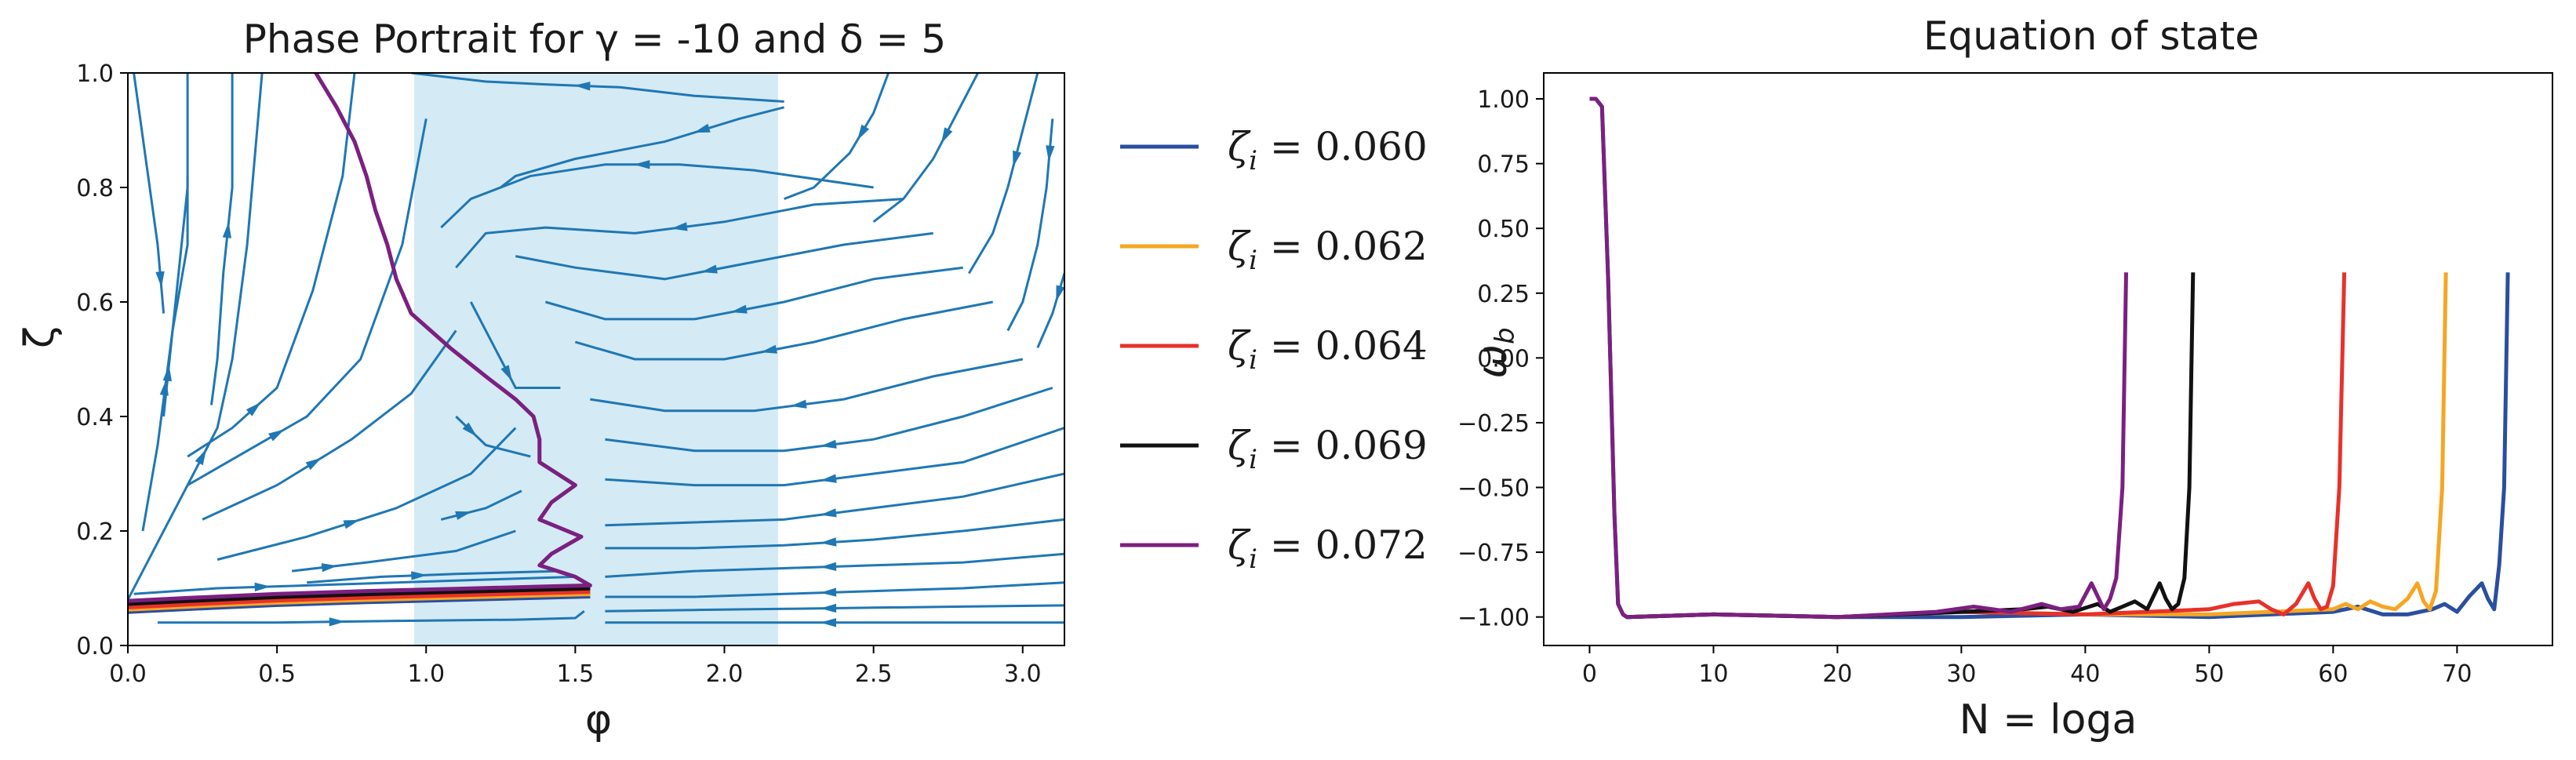 The height and width of the screenshot is (760, 2576). I want to click on x-tick-label: 10, so click(1713, 674).